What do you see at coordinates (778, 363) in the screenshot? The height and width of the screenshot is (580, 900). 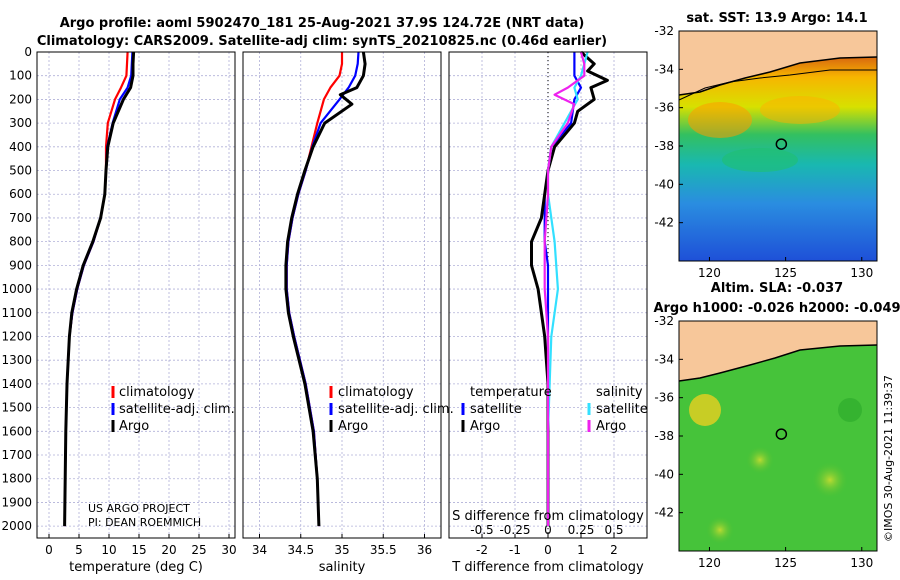 I see `coastline` at bounding box center [778, 363].